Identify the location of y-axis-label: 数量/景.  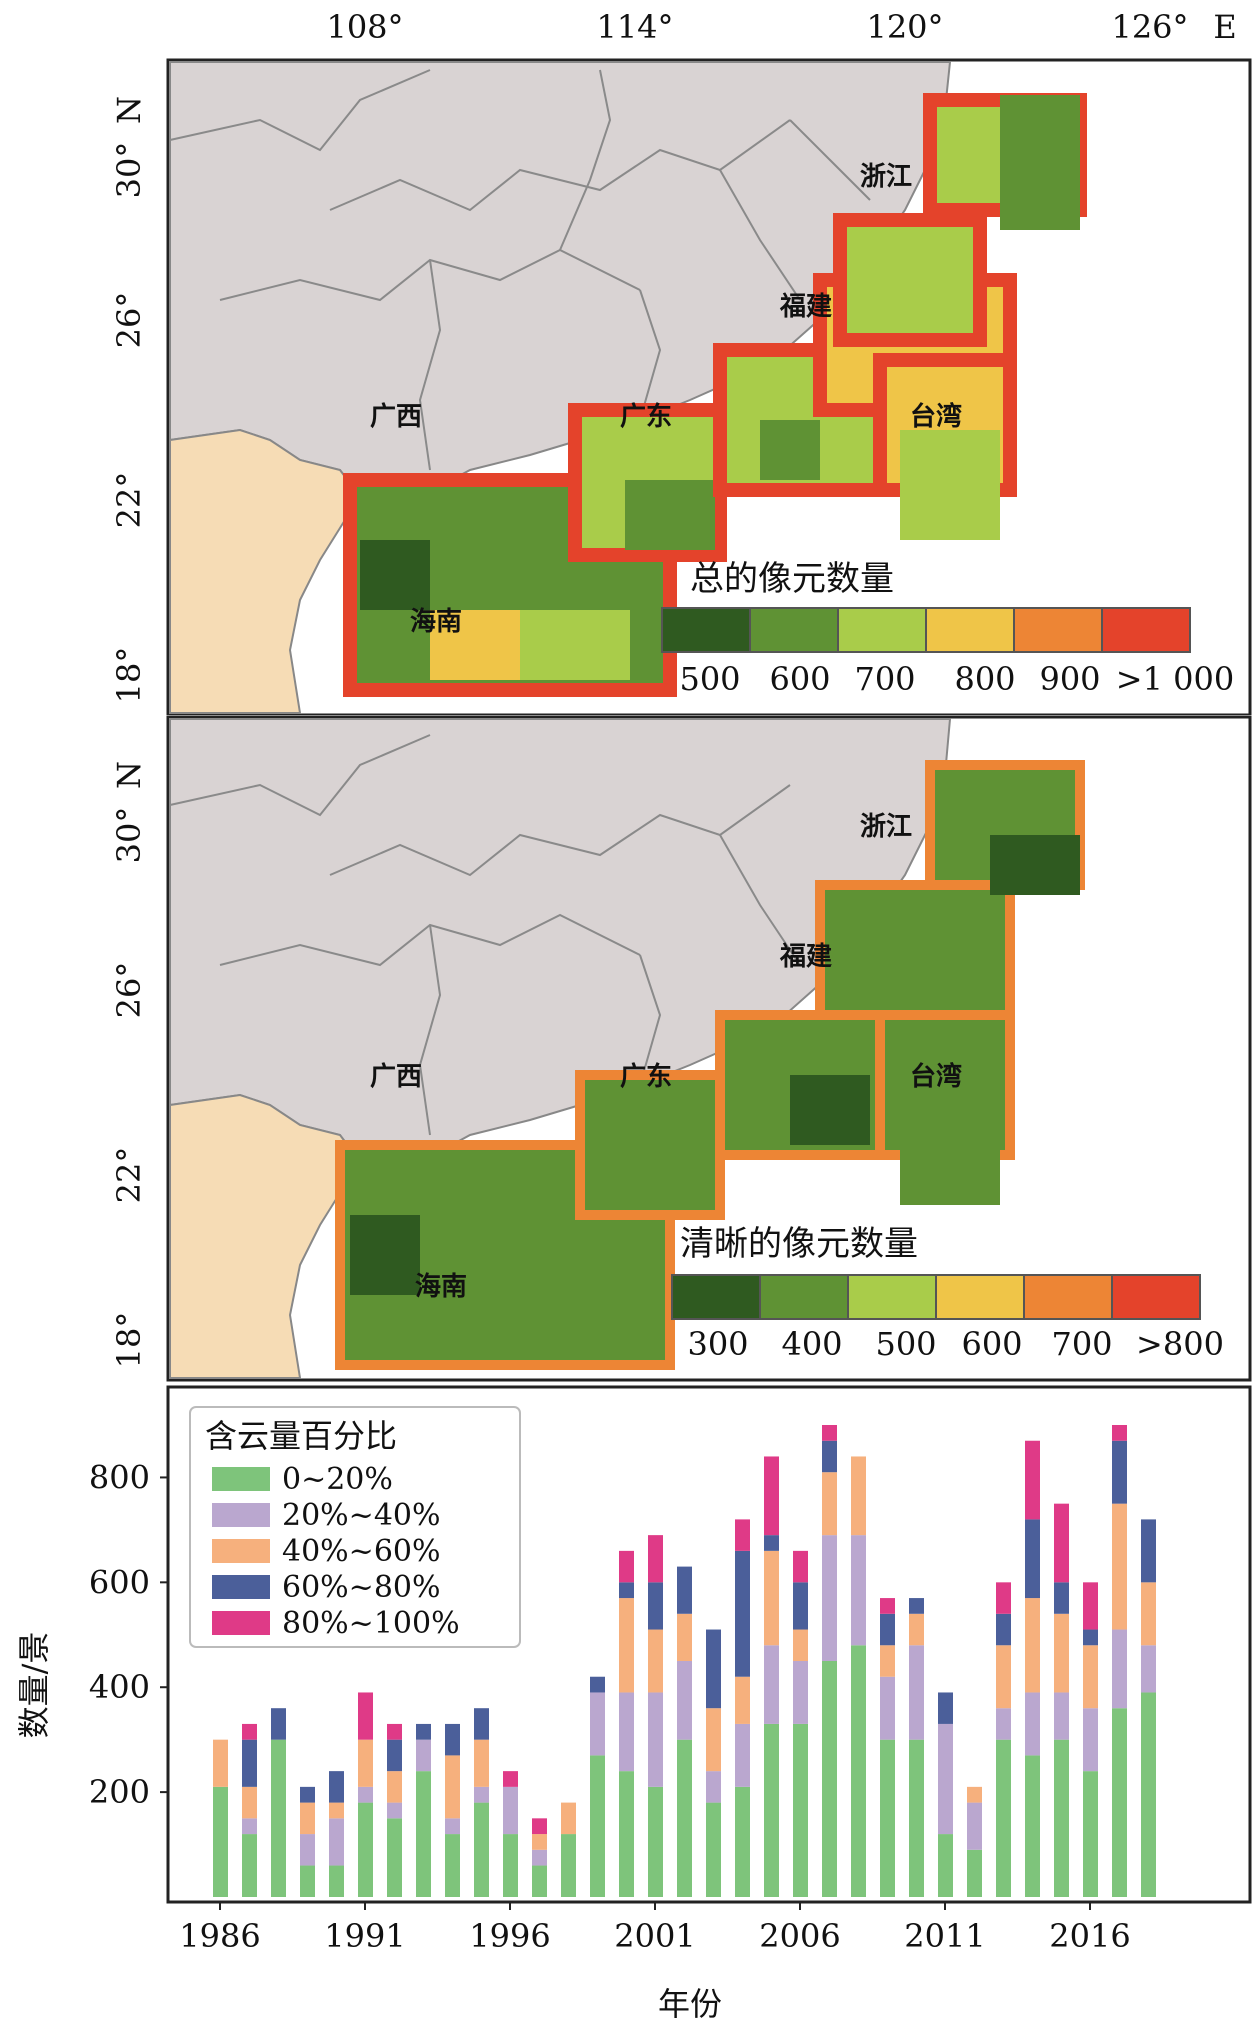
(34, 1685).